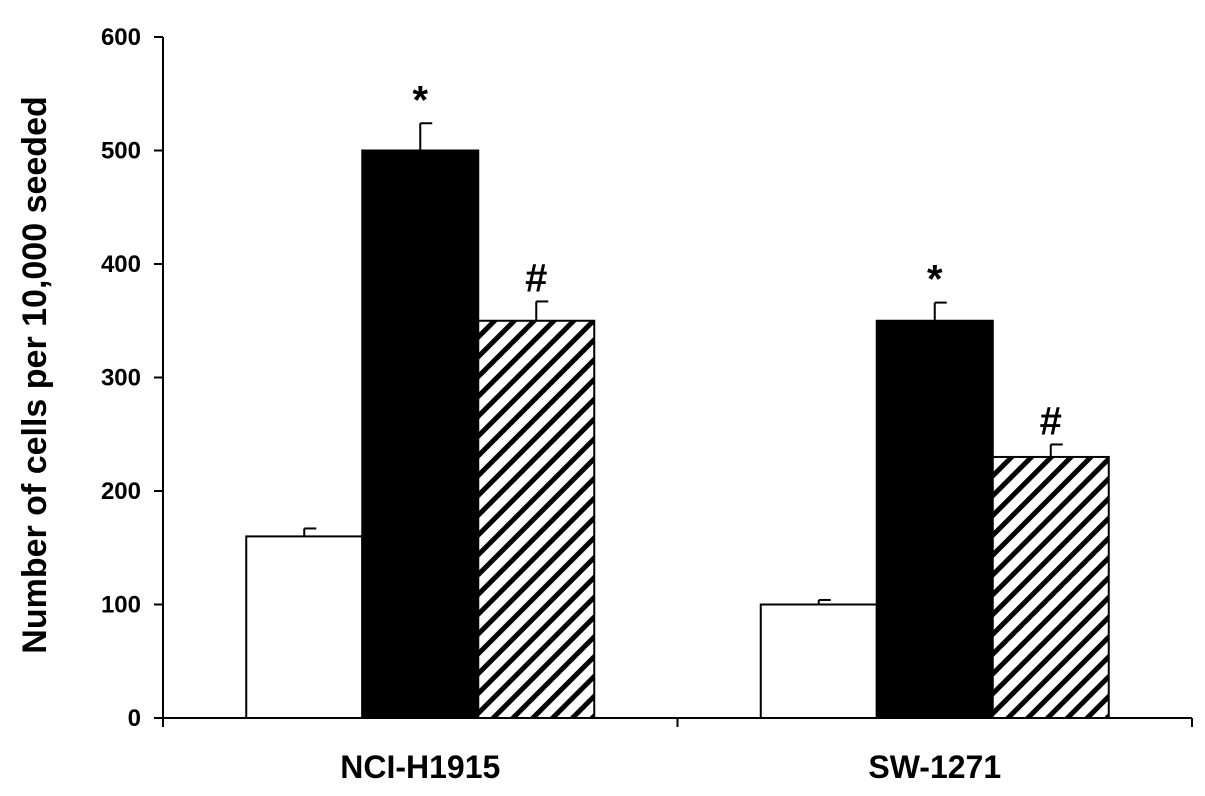 The width and height of the screenshot is (1205, 796). I want to click on y-tick-label-0: 0, so click(134, 718).